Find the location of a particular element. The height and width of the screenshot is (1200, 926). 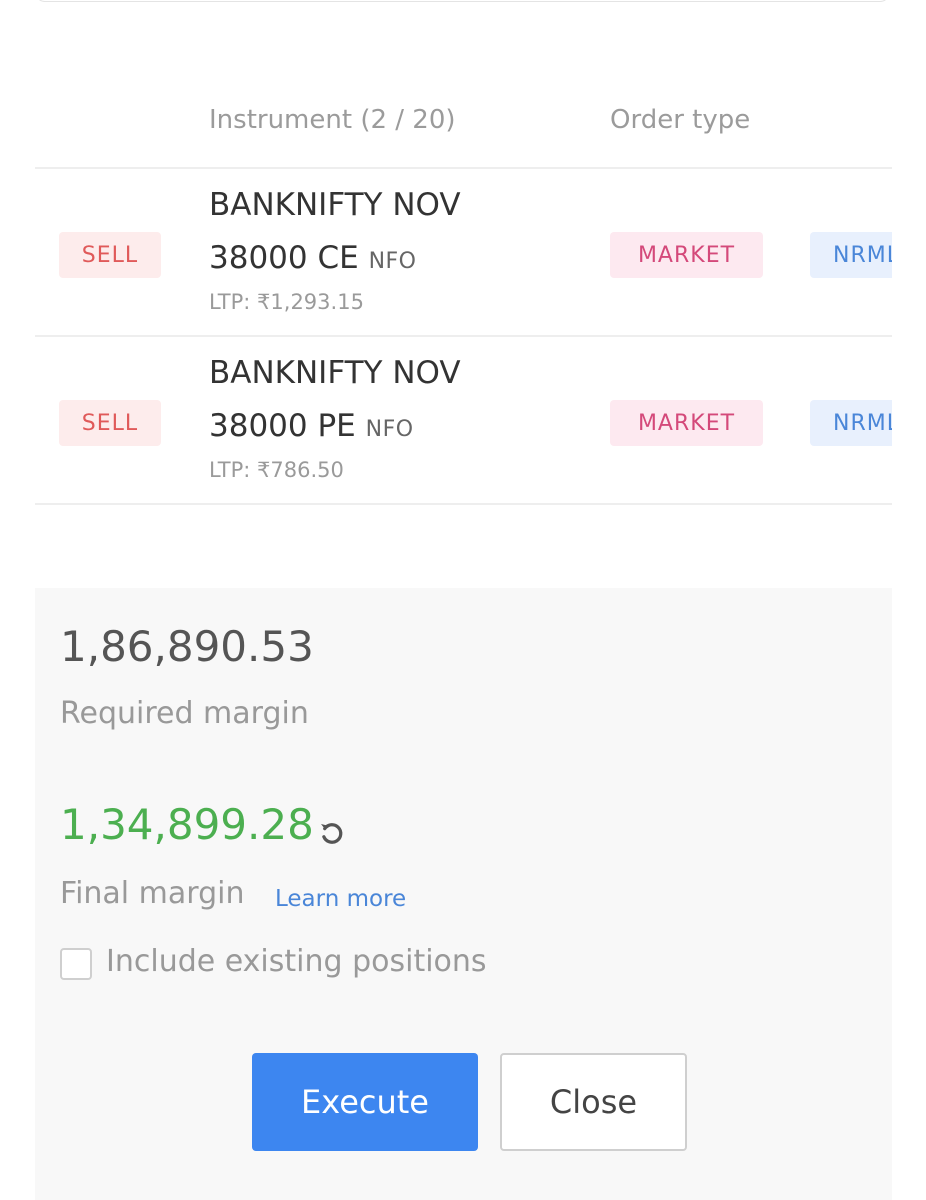

instrument-name-line2: 38000 CE NFO is located at coordinates (313, 260).